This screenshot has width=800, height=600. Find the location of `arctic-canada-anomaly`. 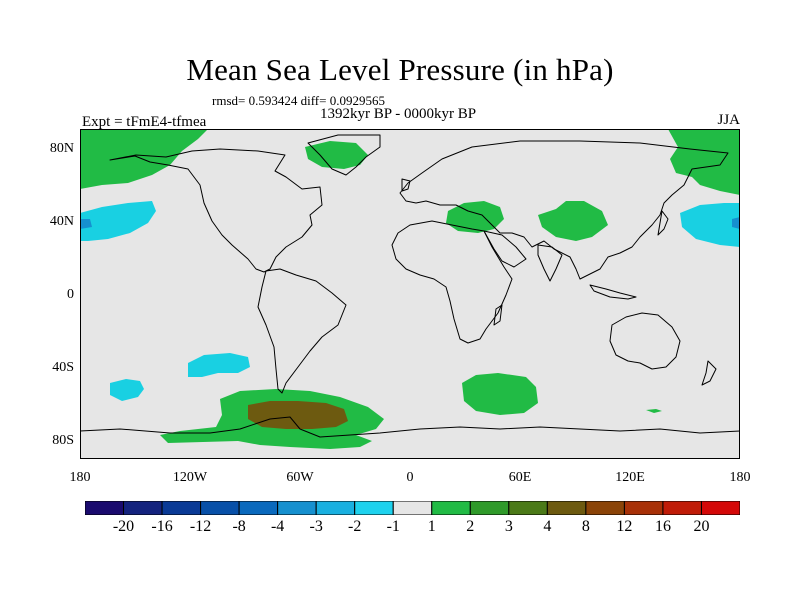

arctic-canada-anomaly is located at coordinates (144, 159).